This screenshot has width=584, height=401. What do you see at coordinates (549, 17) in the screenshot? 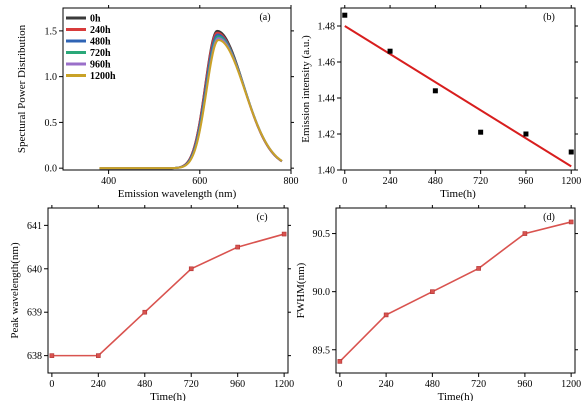
I see `panel-label: (b)` at bounding box center [549, 17].